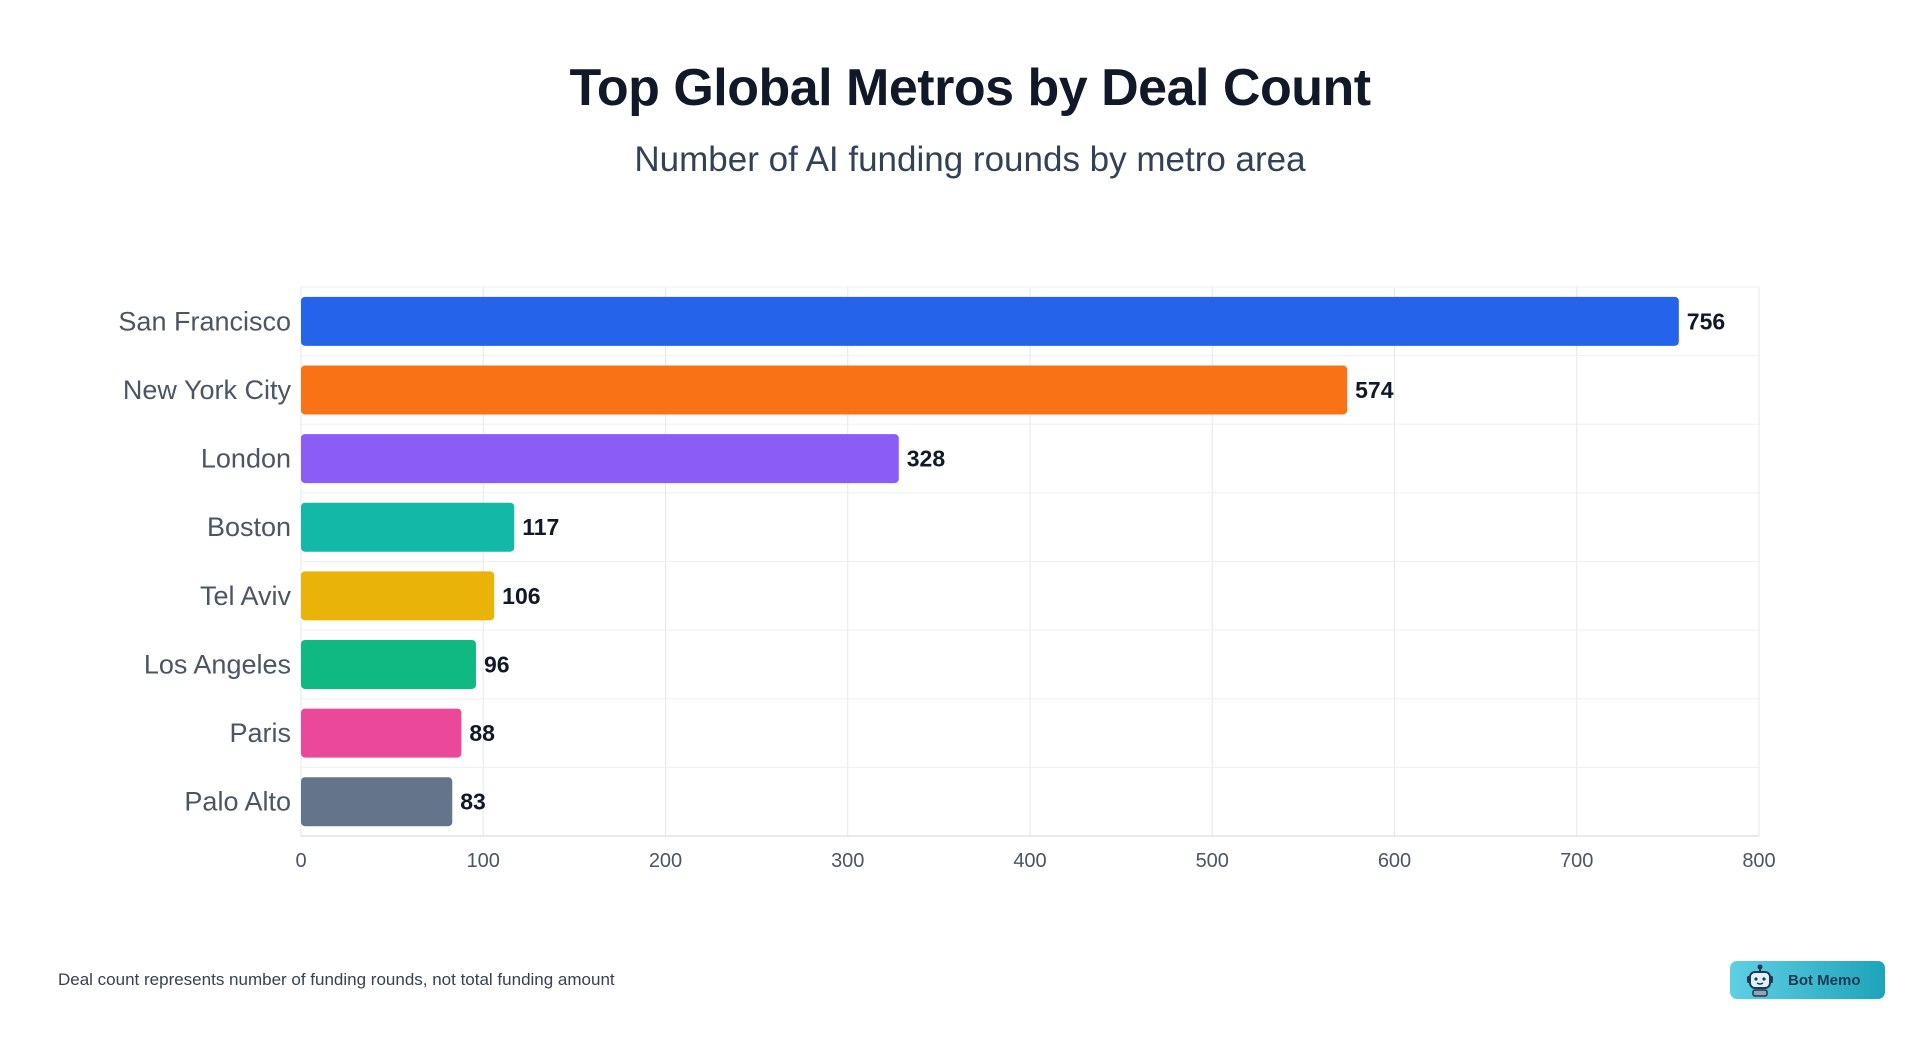 This screenshot has height=1056, width=1920. Describe the element at coordinates (217, 664) in the screenshot. I see `y-tick-label: Los Angeles` at that location.